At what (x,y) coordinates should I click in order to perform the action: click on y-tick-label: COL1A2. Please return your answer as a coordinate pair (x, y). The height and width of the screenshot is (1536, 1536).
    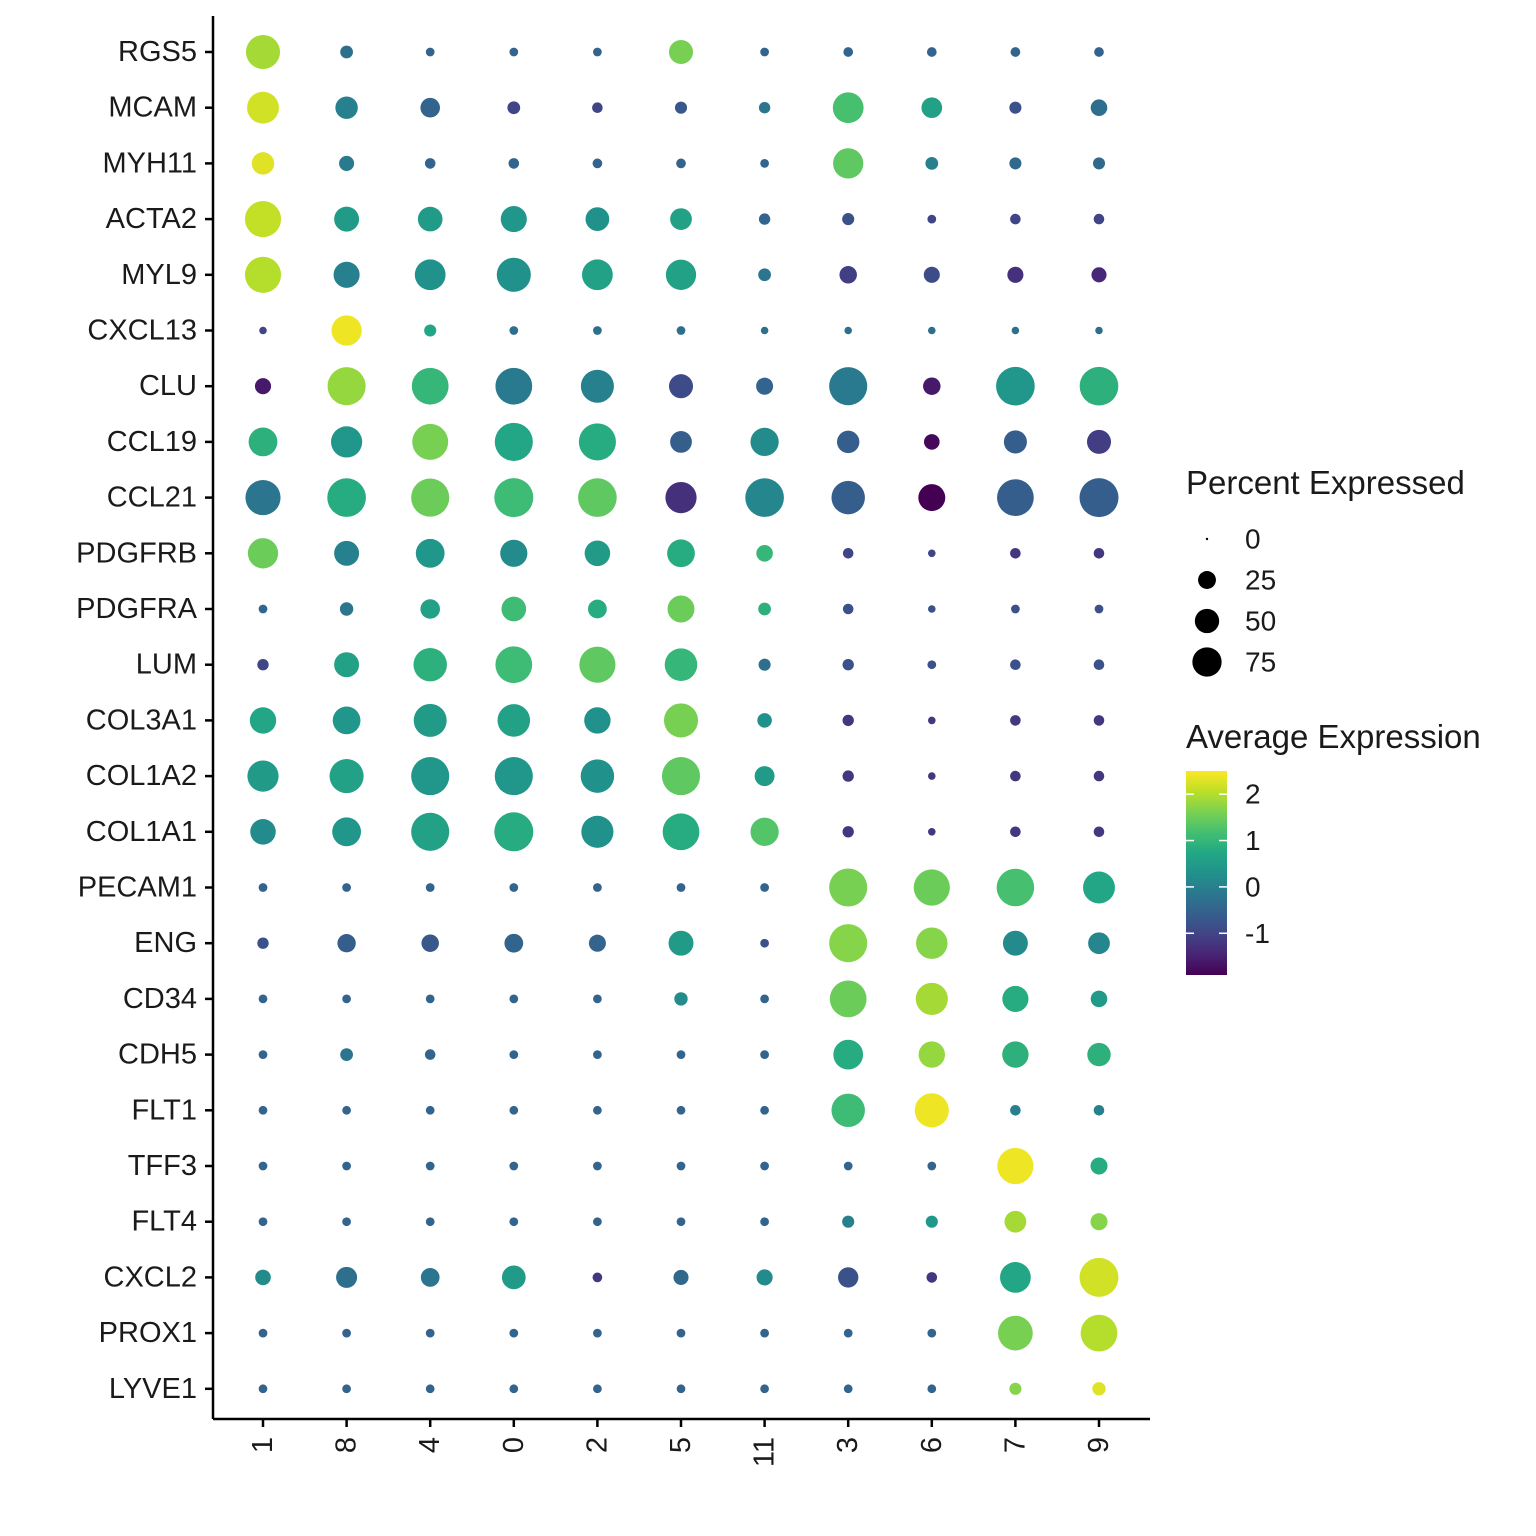
    Looking at the image, I should click on (141, 776).